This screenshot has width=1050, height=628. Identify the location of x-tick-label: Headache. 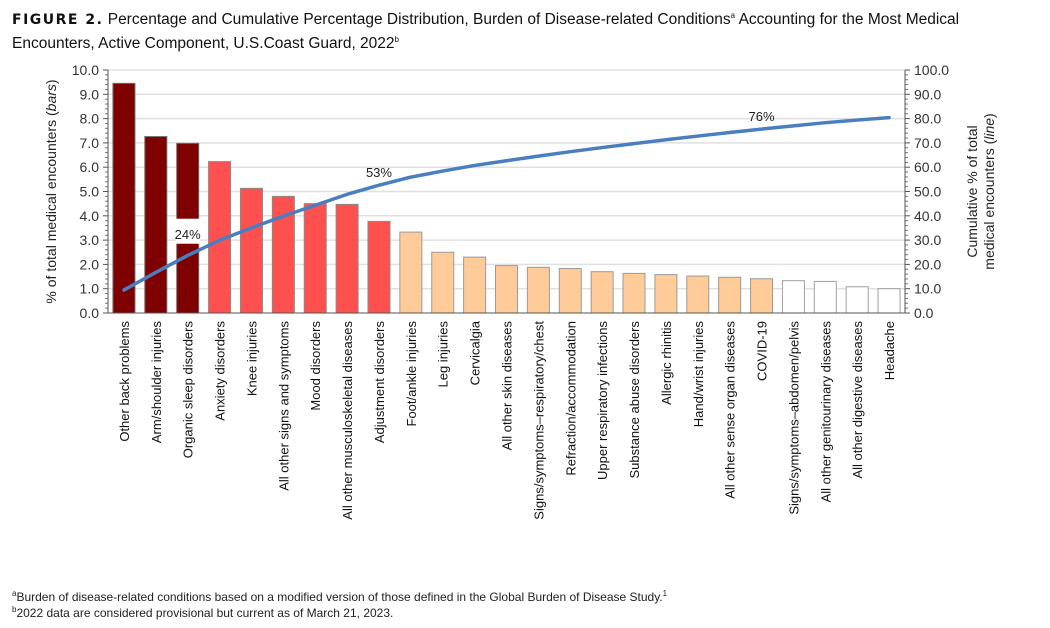
(889, 350).